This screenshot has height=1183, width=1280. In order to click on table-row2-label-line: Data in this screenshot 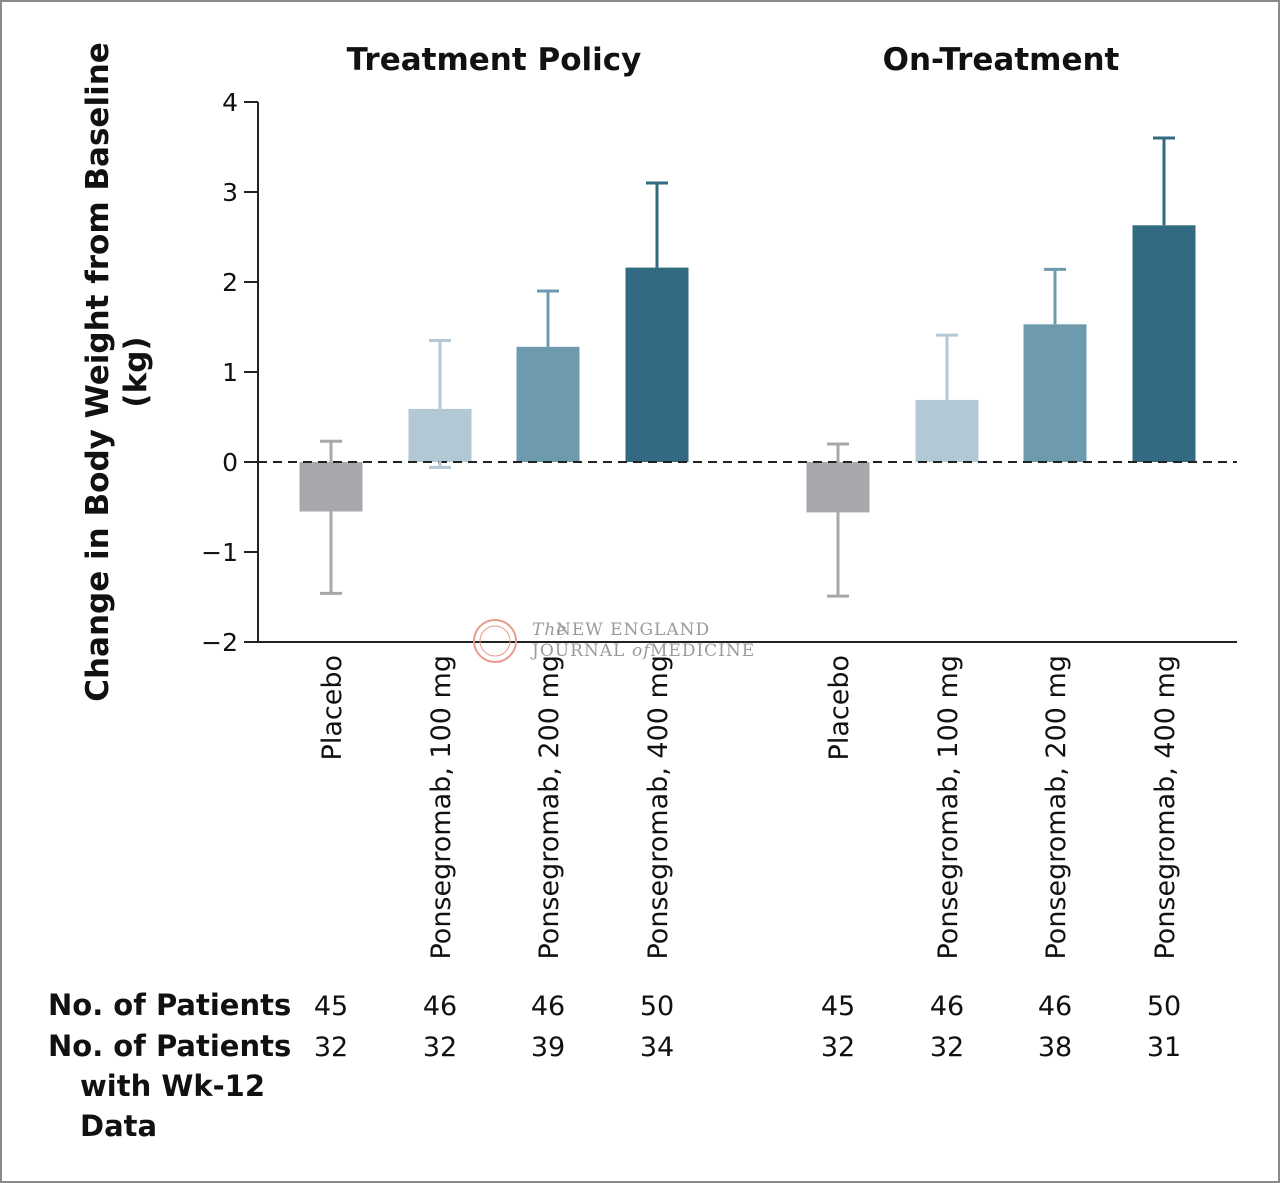, I will do `click(118, 1126)`.